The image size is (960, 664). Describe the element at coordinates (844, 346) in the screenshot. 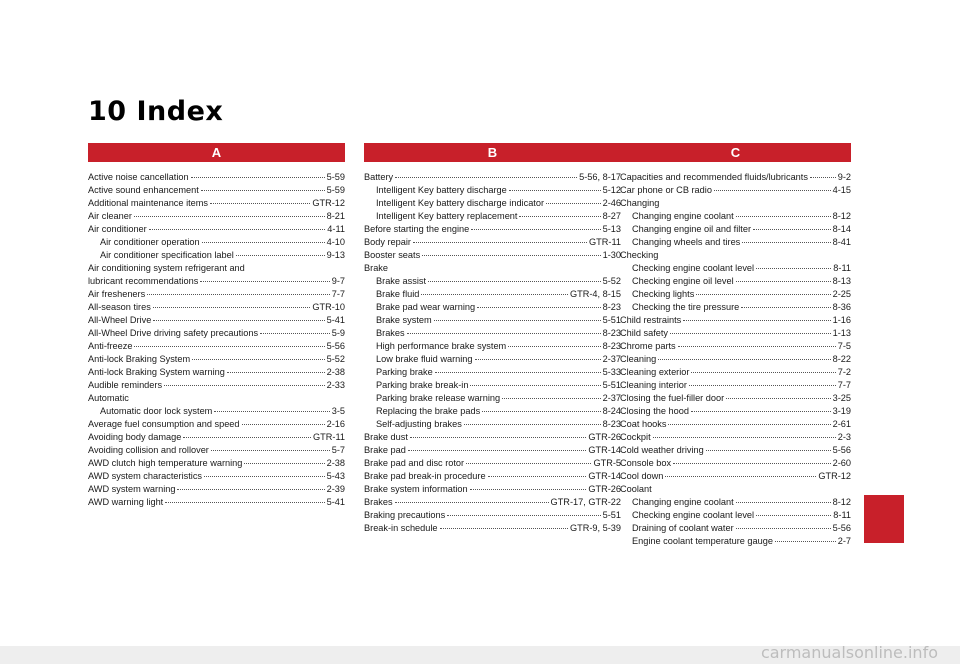

I see `page-reference: 7-5` at that location.